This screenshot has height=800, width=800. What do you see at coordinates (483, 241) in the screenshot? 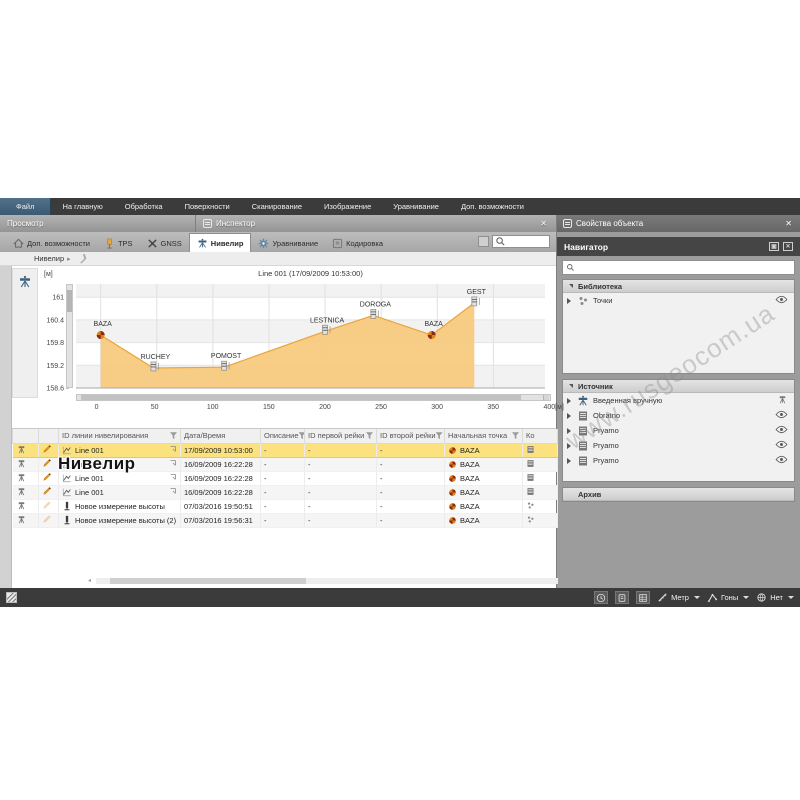
I see `window-layout-icon` at bounding box center [483, 241].